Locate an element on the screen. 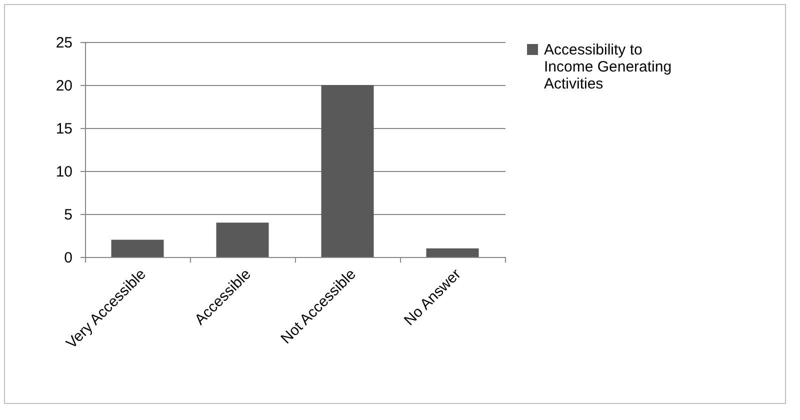  y-tick-label: 5 is located at coordinates (68, 215).